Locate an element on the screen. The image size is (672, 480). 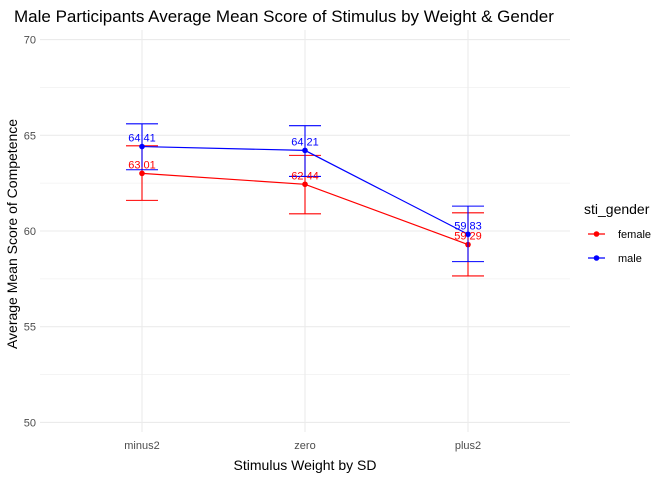
x-tick-label: minus2 is located at coordinates (141, 446).